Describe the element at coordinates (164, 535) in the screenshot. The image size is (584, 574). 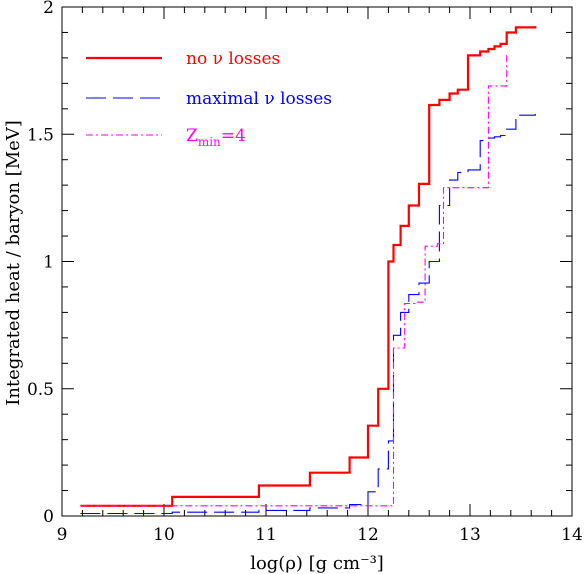
I see `x-tick-label: 10` at that location.